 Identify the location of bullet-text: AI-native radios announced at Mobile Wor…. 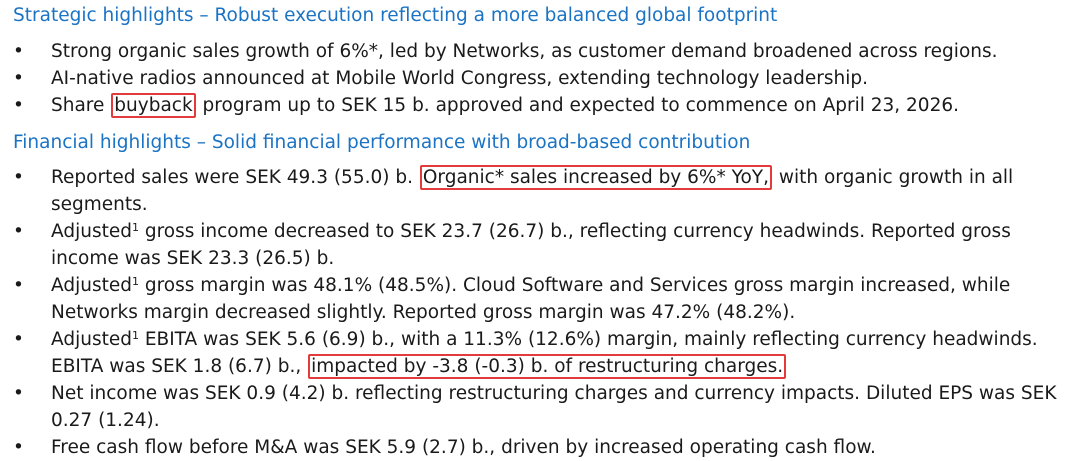
(460, 78).